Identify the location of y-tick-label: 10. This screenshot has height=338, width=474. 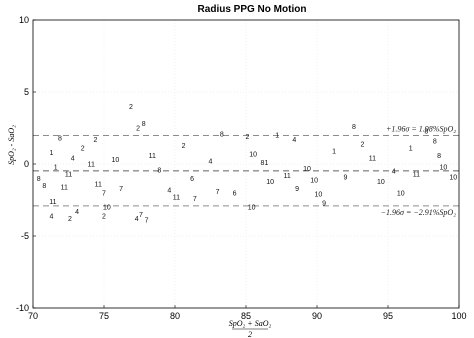
(24, 20).